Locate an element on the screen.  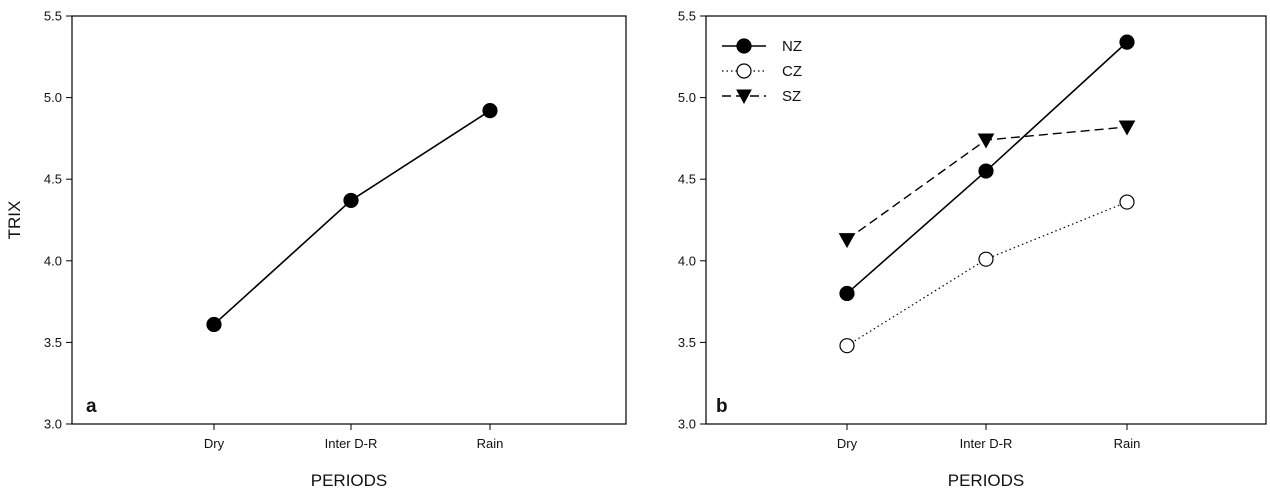
x-tick-label-a-0: Dry is located at coordinates (214, 443).